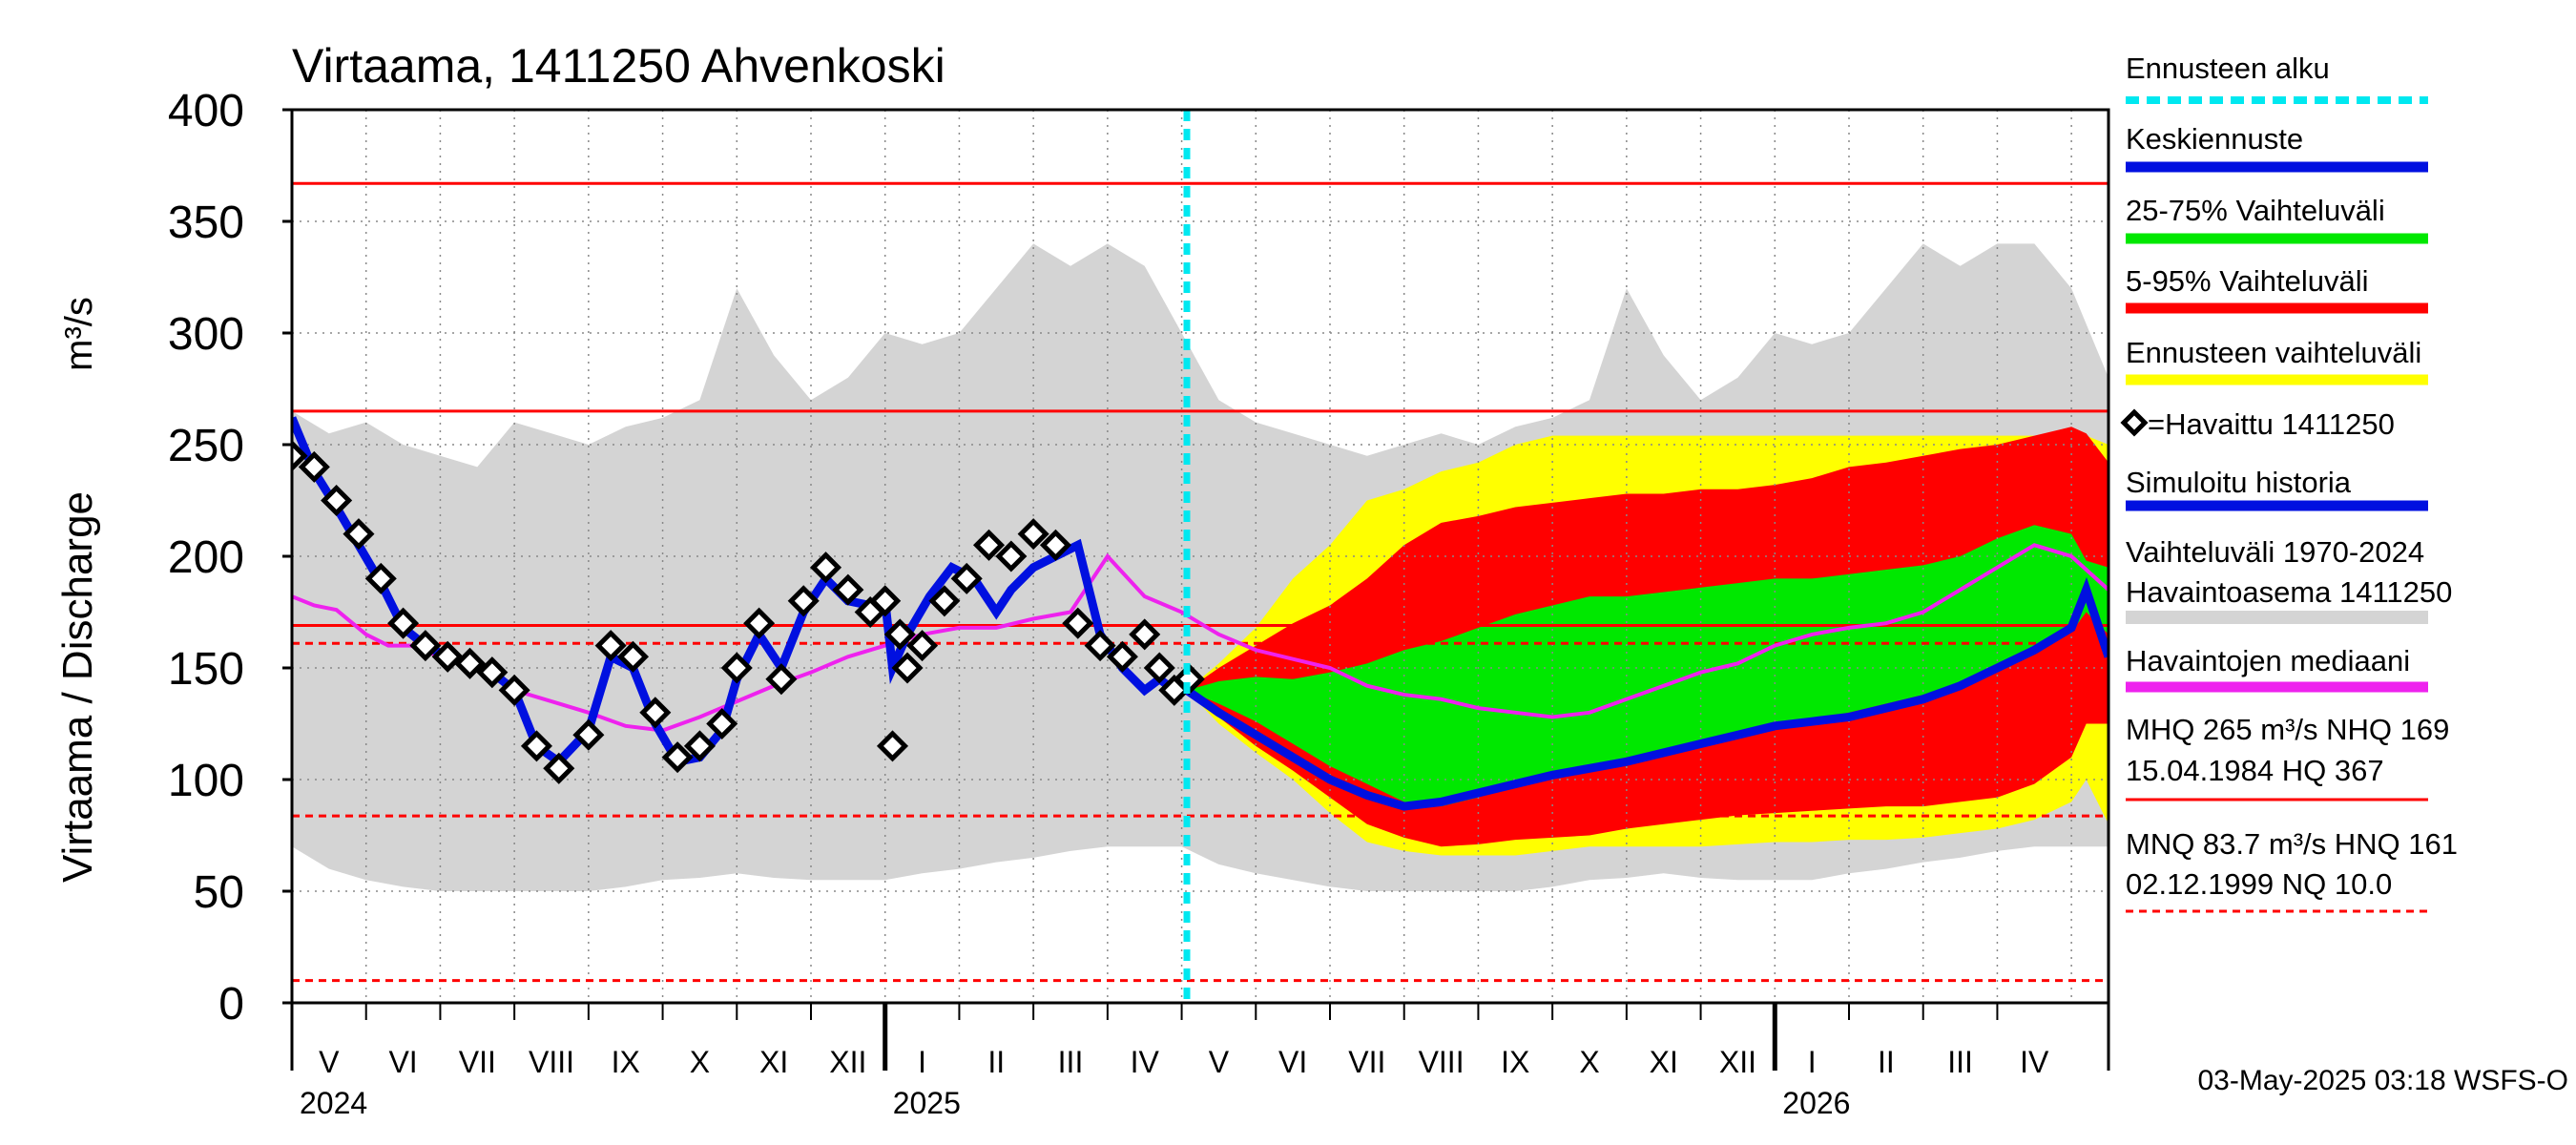 The image size is (2576, 1145). I want to click on legend-label: Vaihteluväli 1970-2024, so click(2275, 552).